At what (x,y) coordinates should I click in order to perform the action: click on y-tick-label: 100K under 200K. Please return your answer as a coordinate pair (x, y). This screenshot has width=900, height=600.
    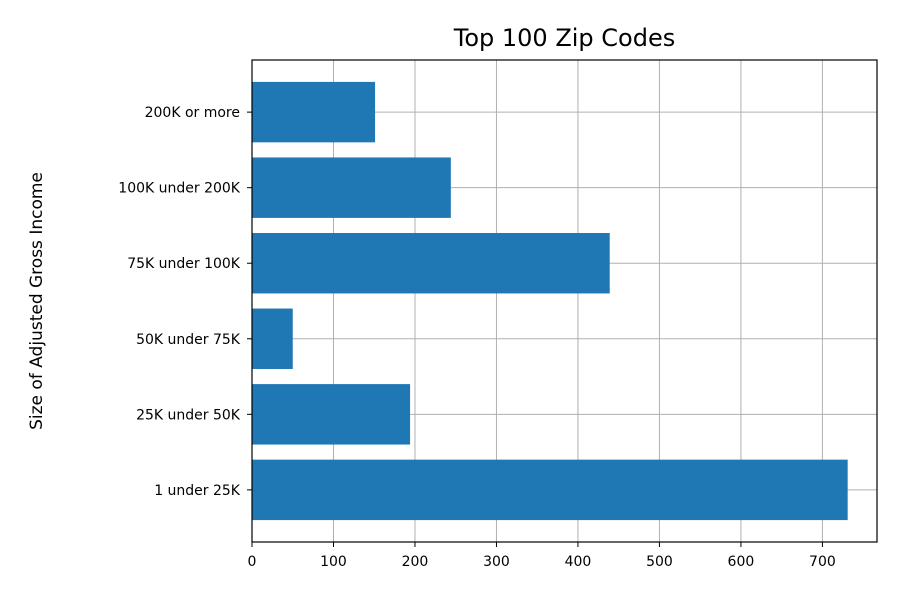
    Looking at the image, I should click on (179, 189).